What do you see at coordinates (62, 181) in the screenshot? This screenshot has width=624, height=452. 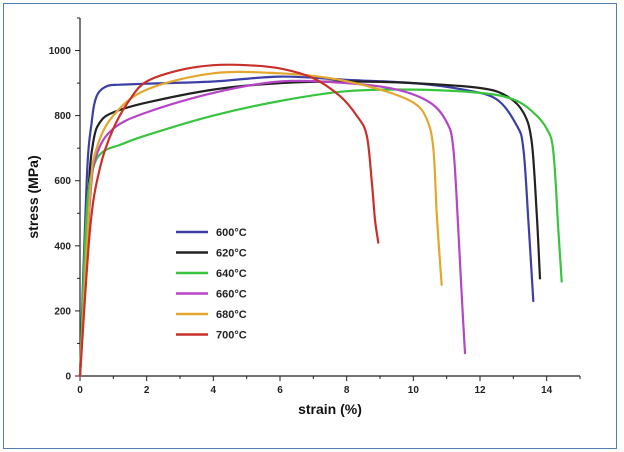 I see `y-tick-label: 600` at bounding box center [62, 181].